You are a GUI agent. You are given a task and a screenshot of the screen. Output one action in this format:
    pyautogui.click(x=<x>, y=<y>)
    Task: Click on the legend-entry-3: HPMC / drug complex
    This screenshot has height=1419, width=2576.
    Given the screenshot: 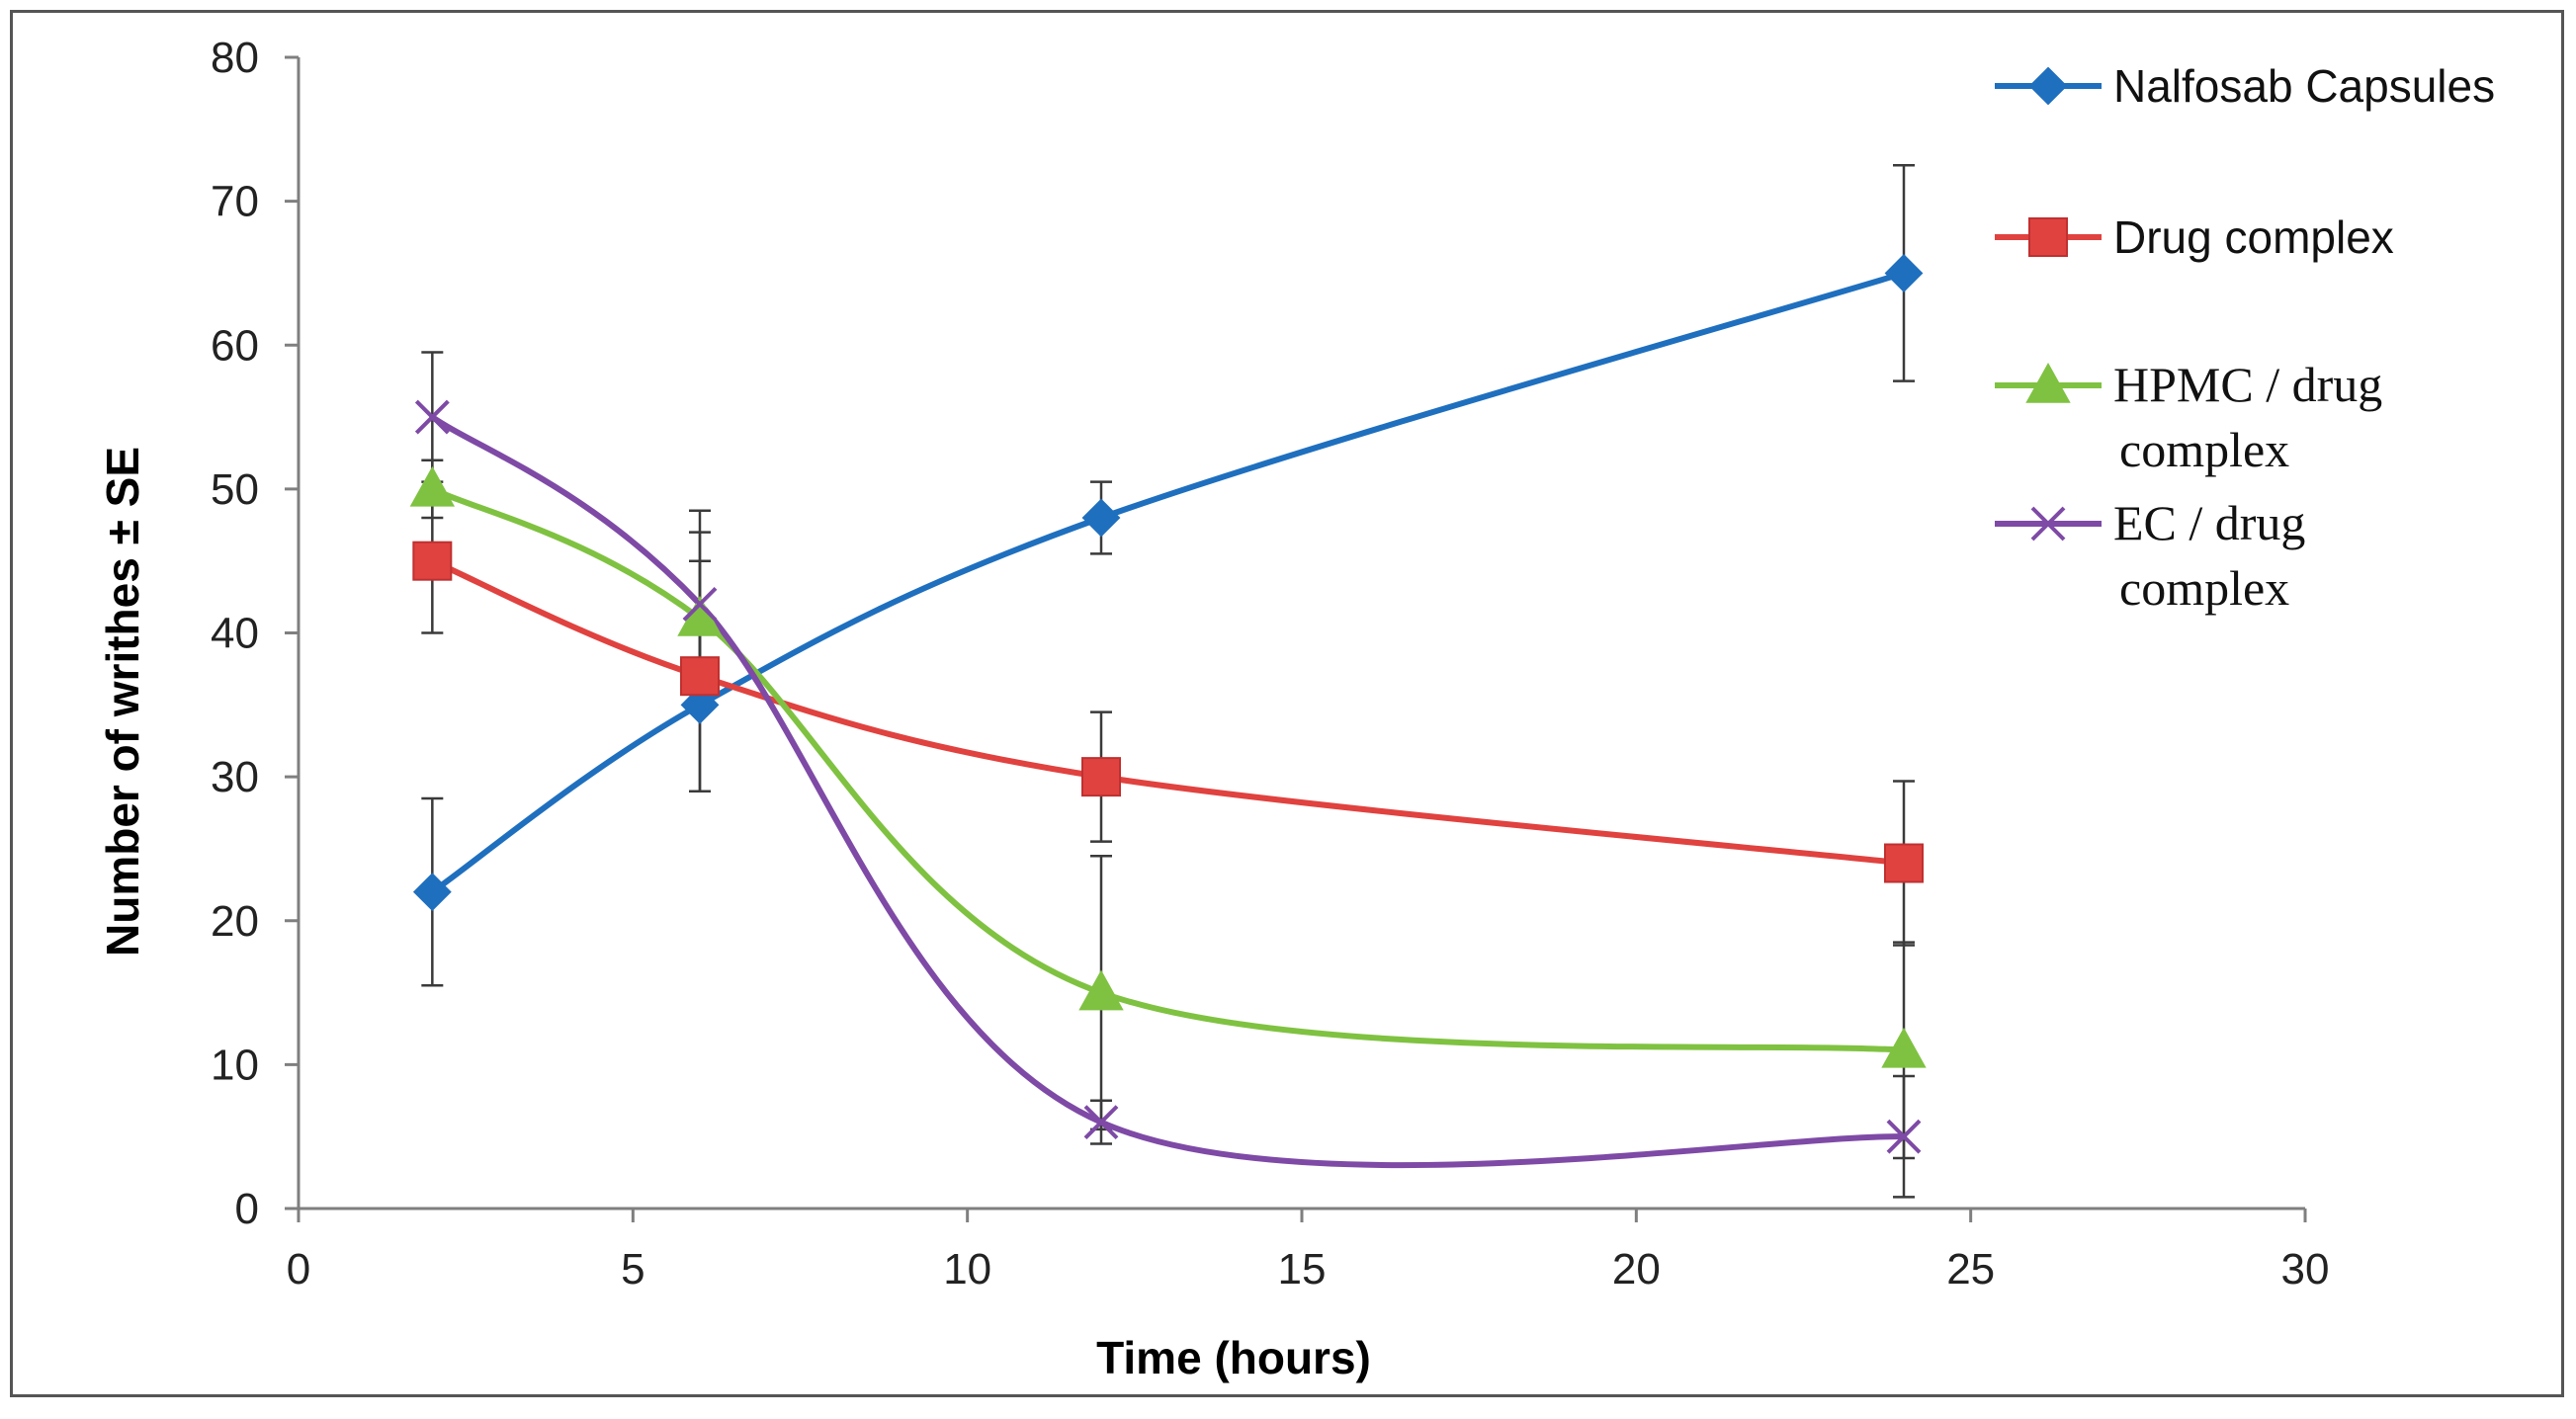 What is the action you would take?
    pyautogui.click(x=2188, y=417)
    